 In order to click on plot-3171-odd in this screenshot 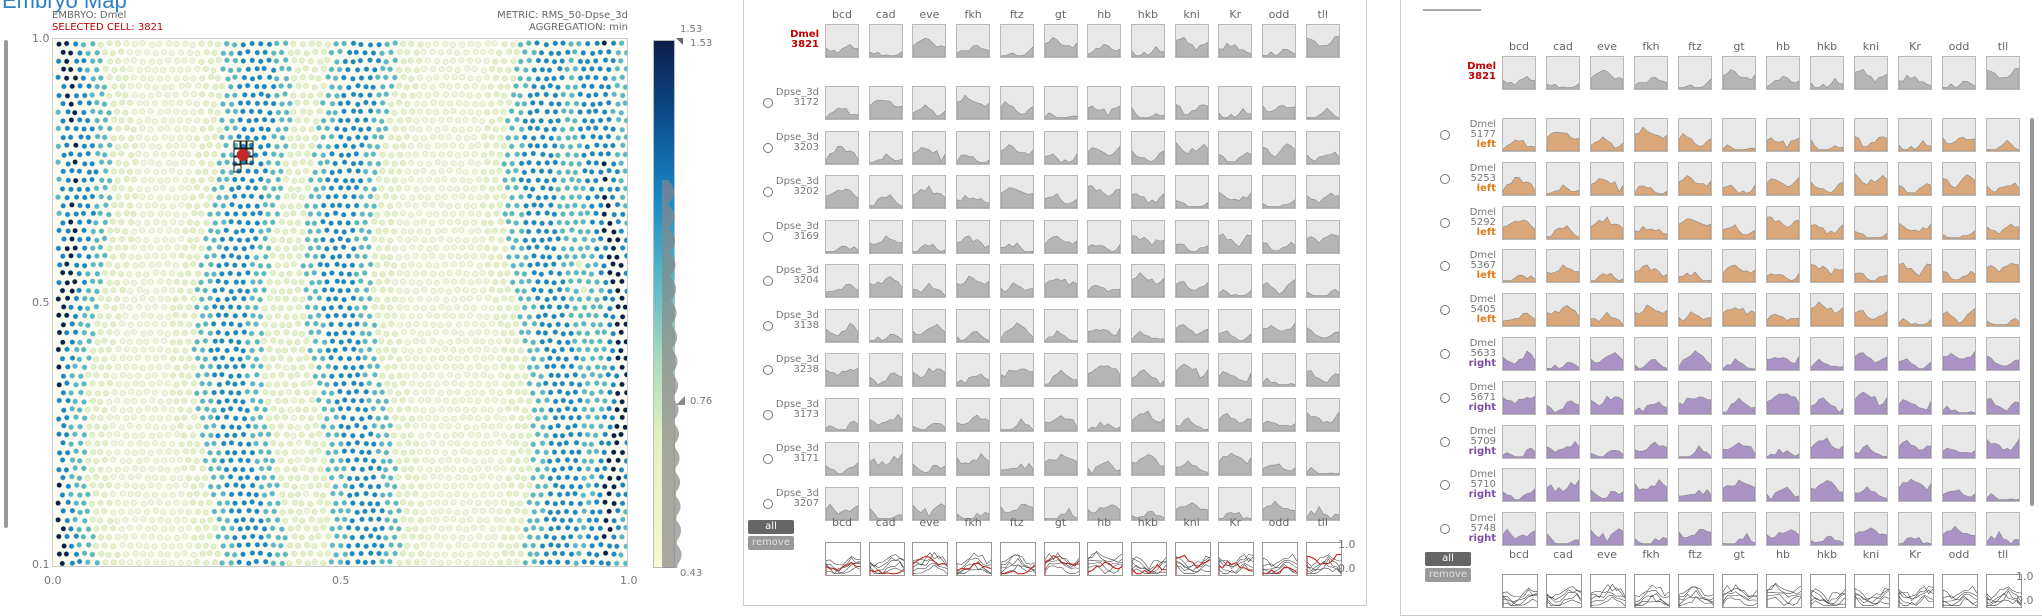, I will do `click(1279, 459)`.